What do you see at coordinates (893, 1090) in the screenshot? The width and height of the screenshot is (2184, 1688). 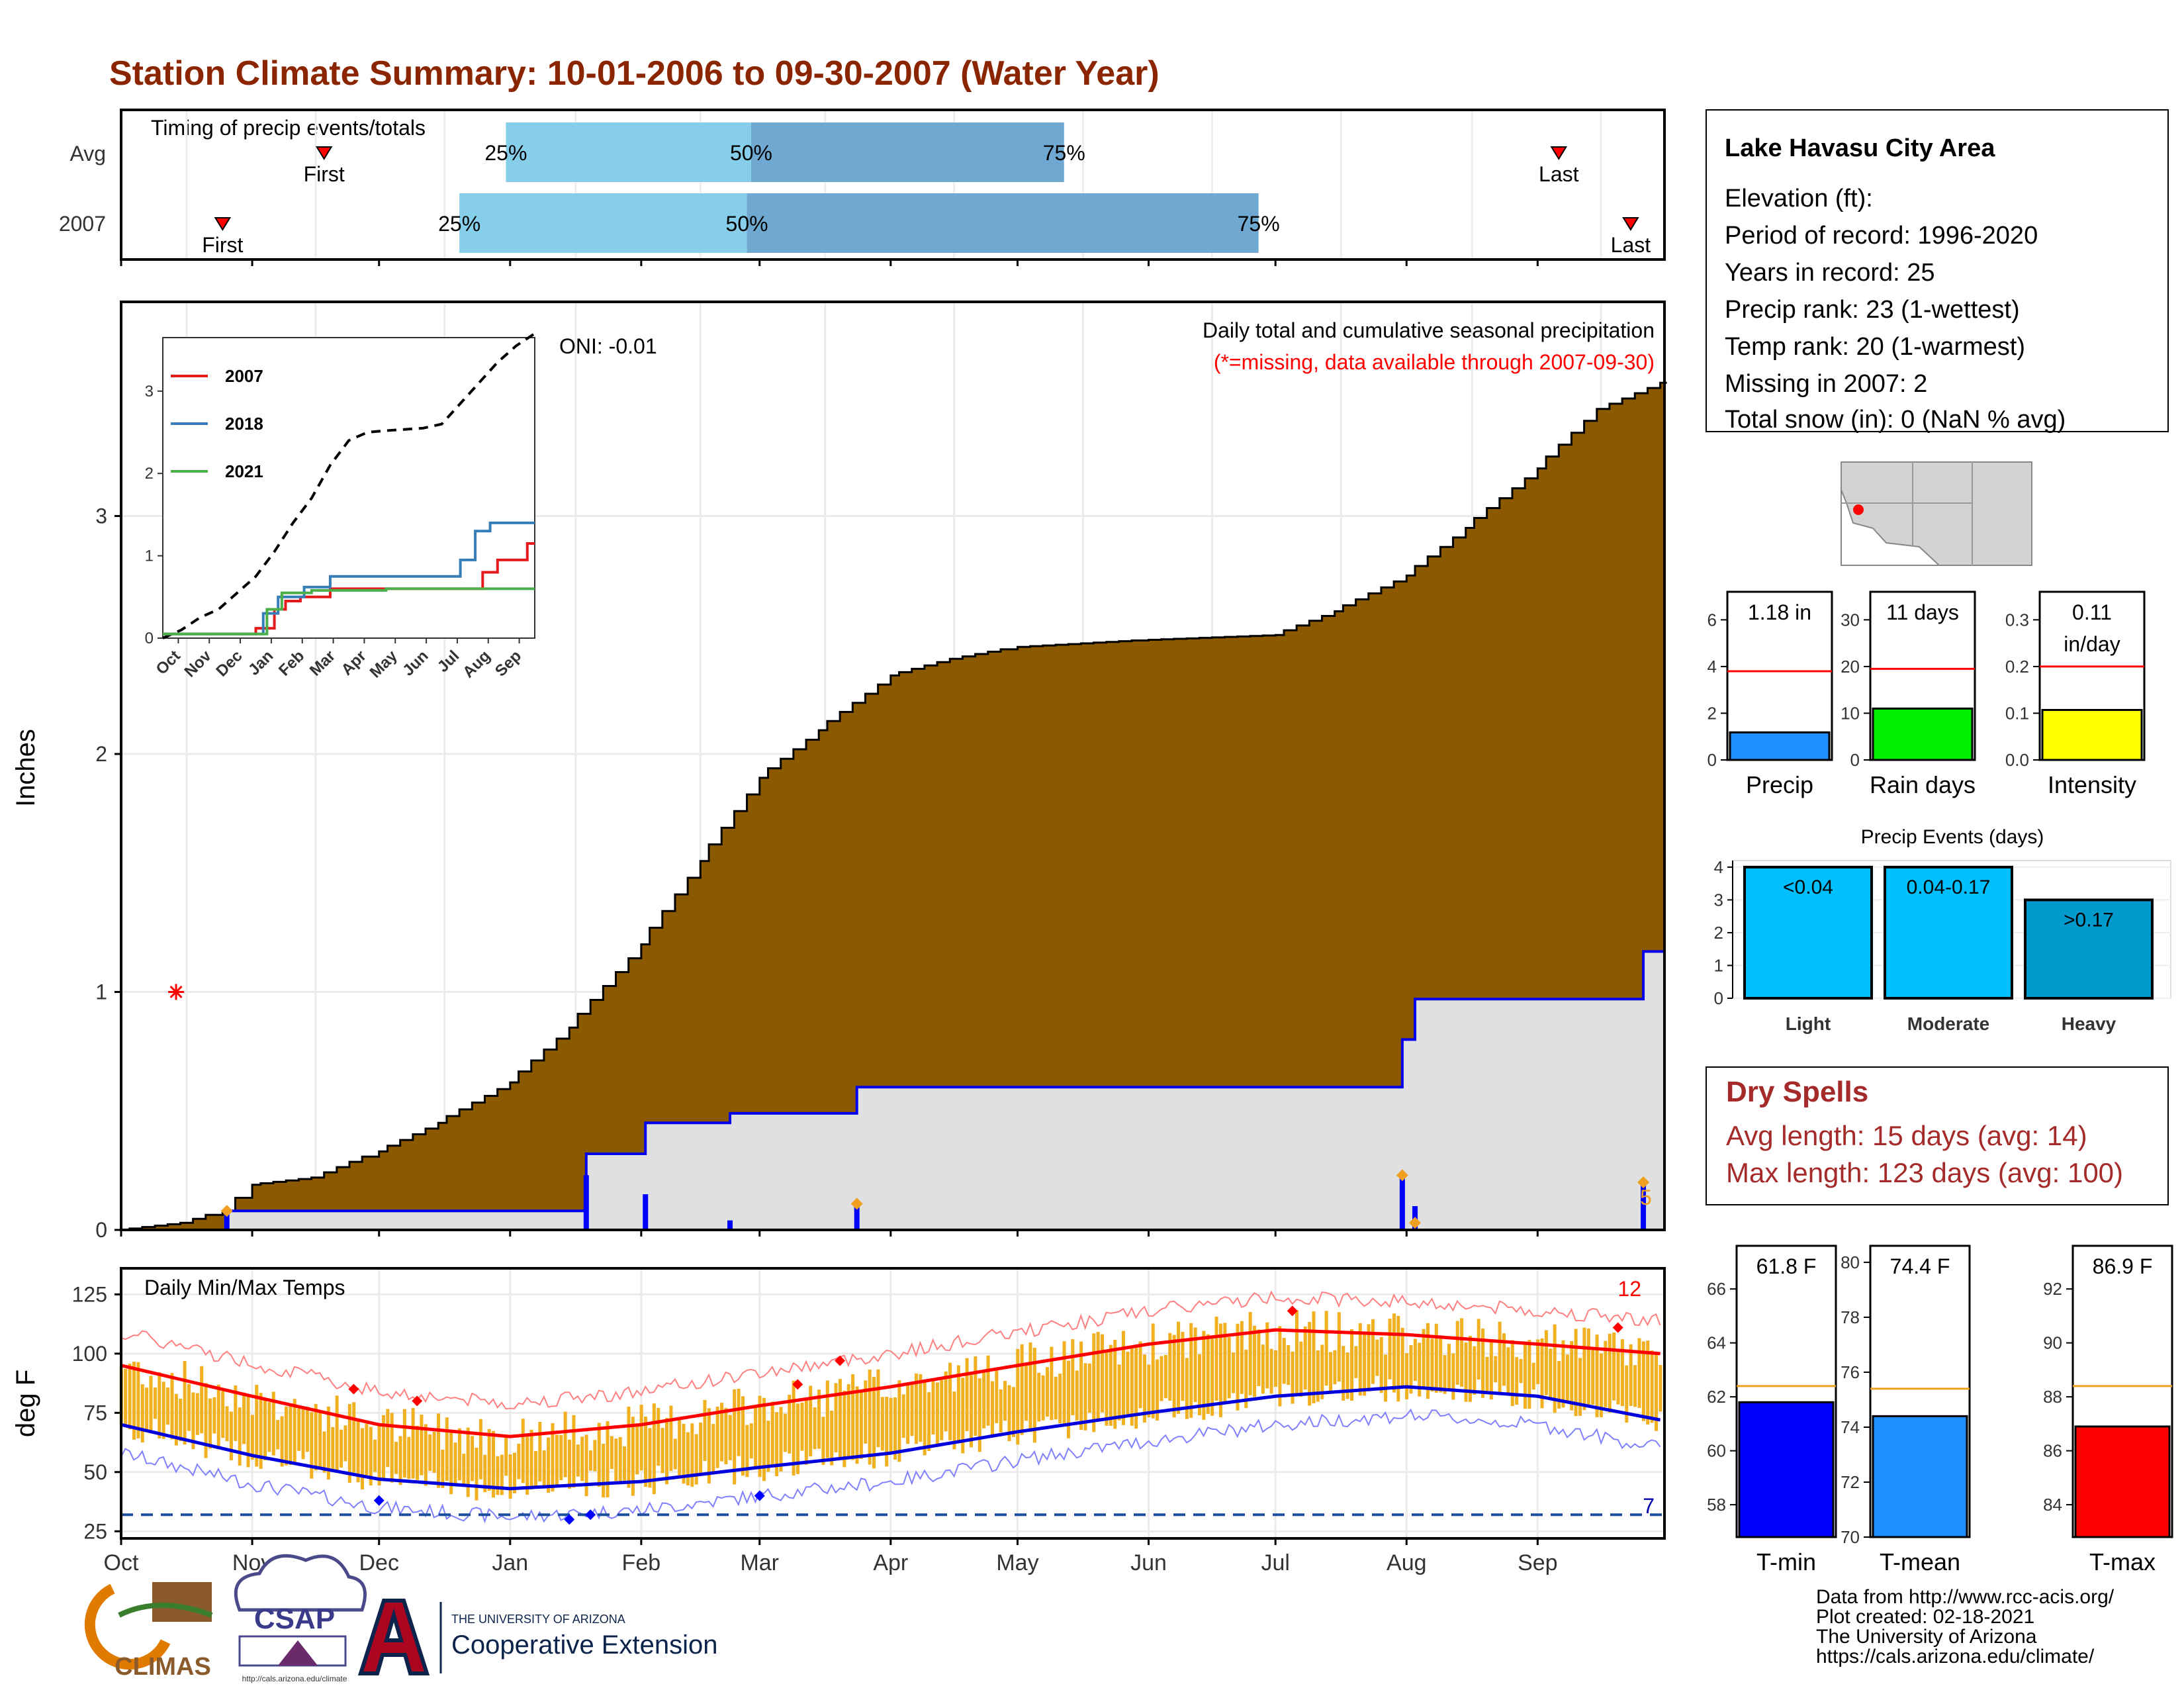 I see `year-cumulative-precip-area` at bounding box center [893, 1090].